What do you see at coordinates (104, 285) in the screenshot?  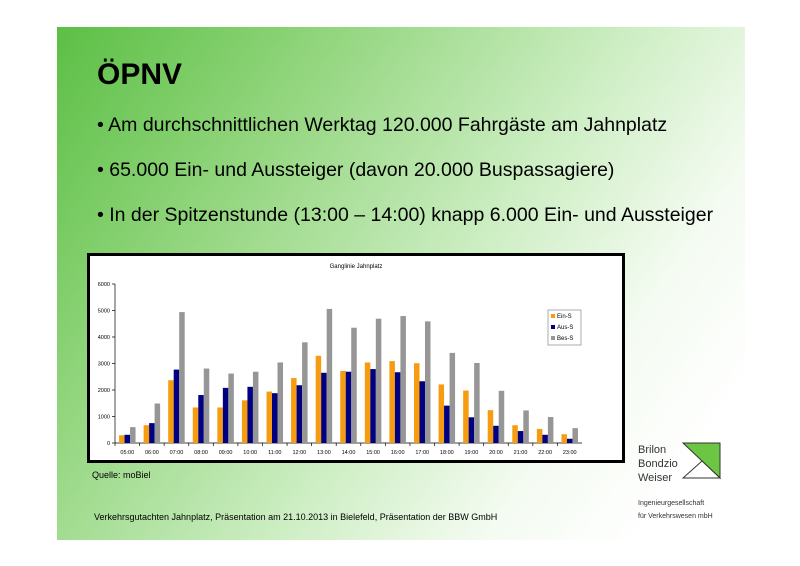 I see `y-tick-label: 6000` at bounding box center [104, 285].